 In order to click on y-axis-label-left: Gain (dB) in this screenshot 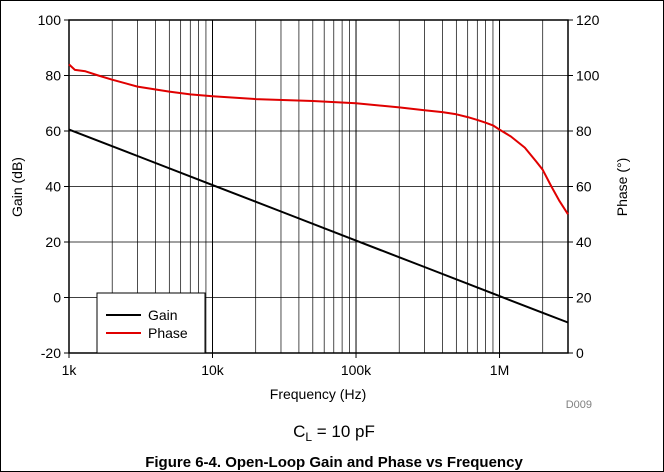, I will do `click(17, 187)`.